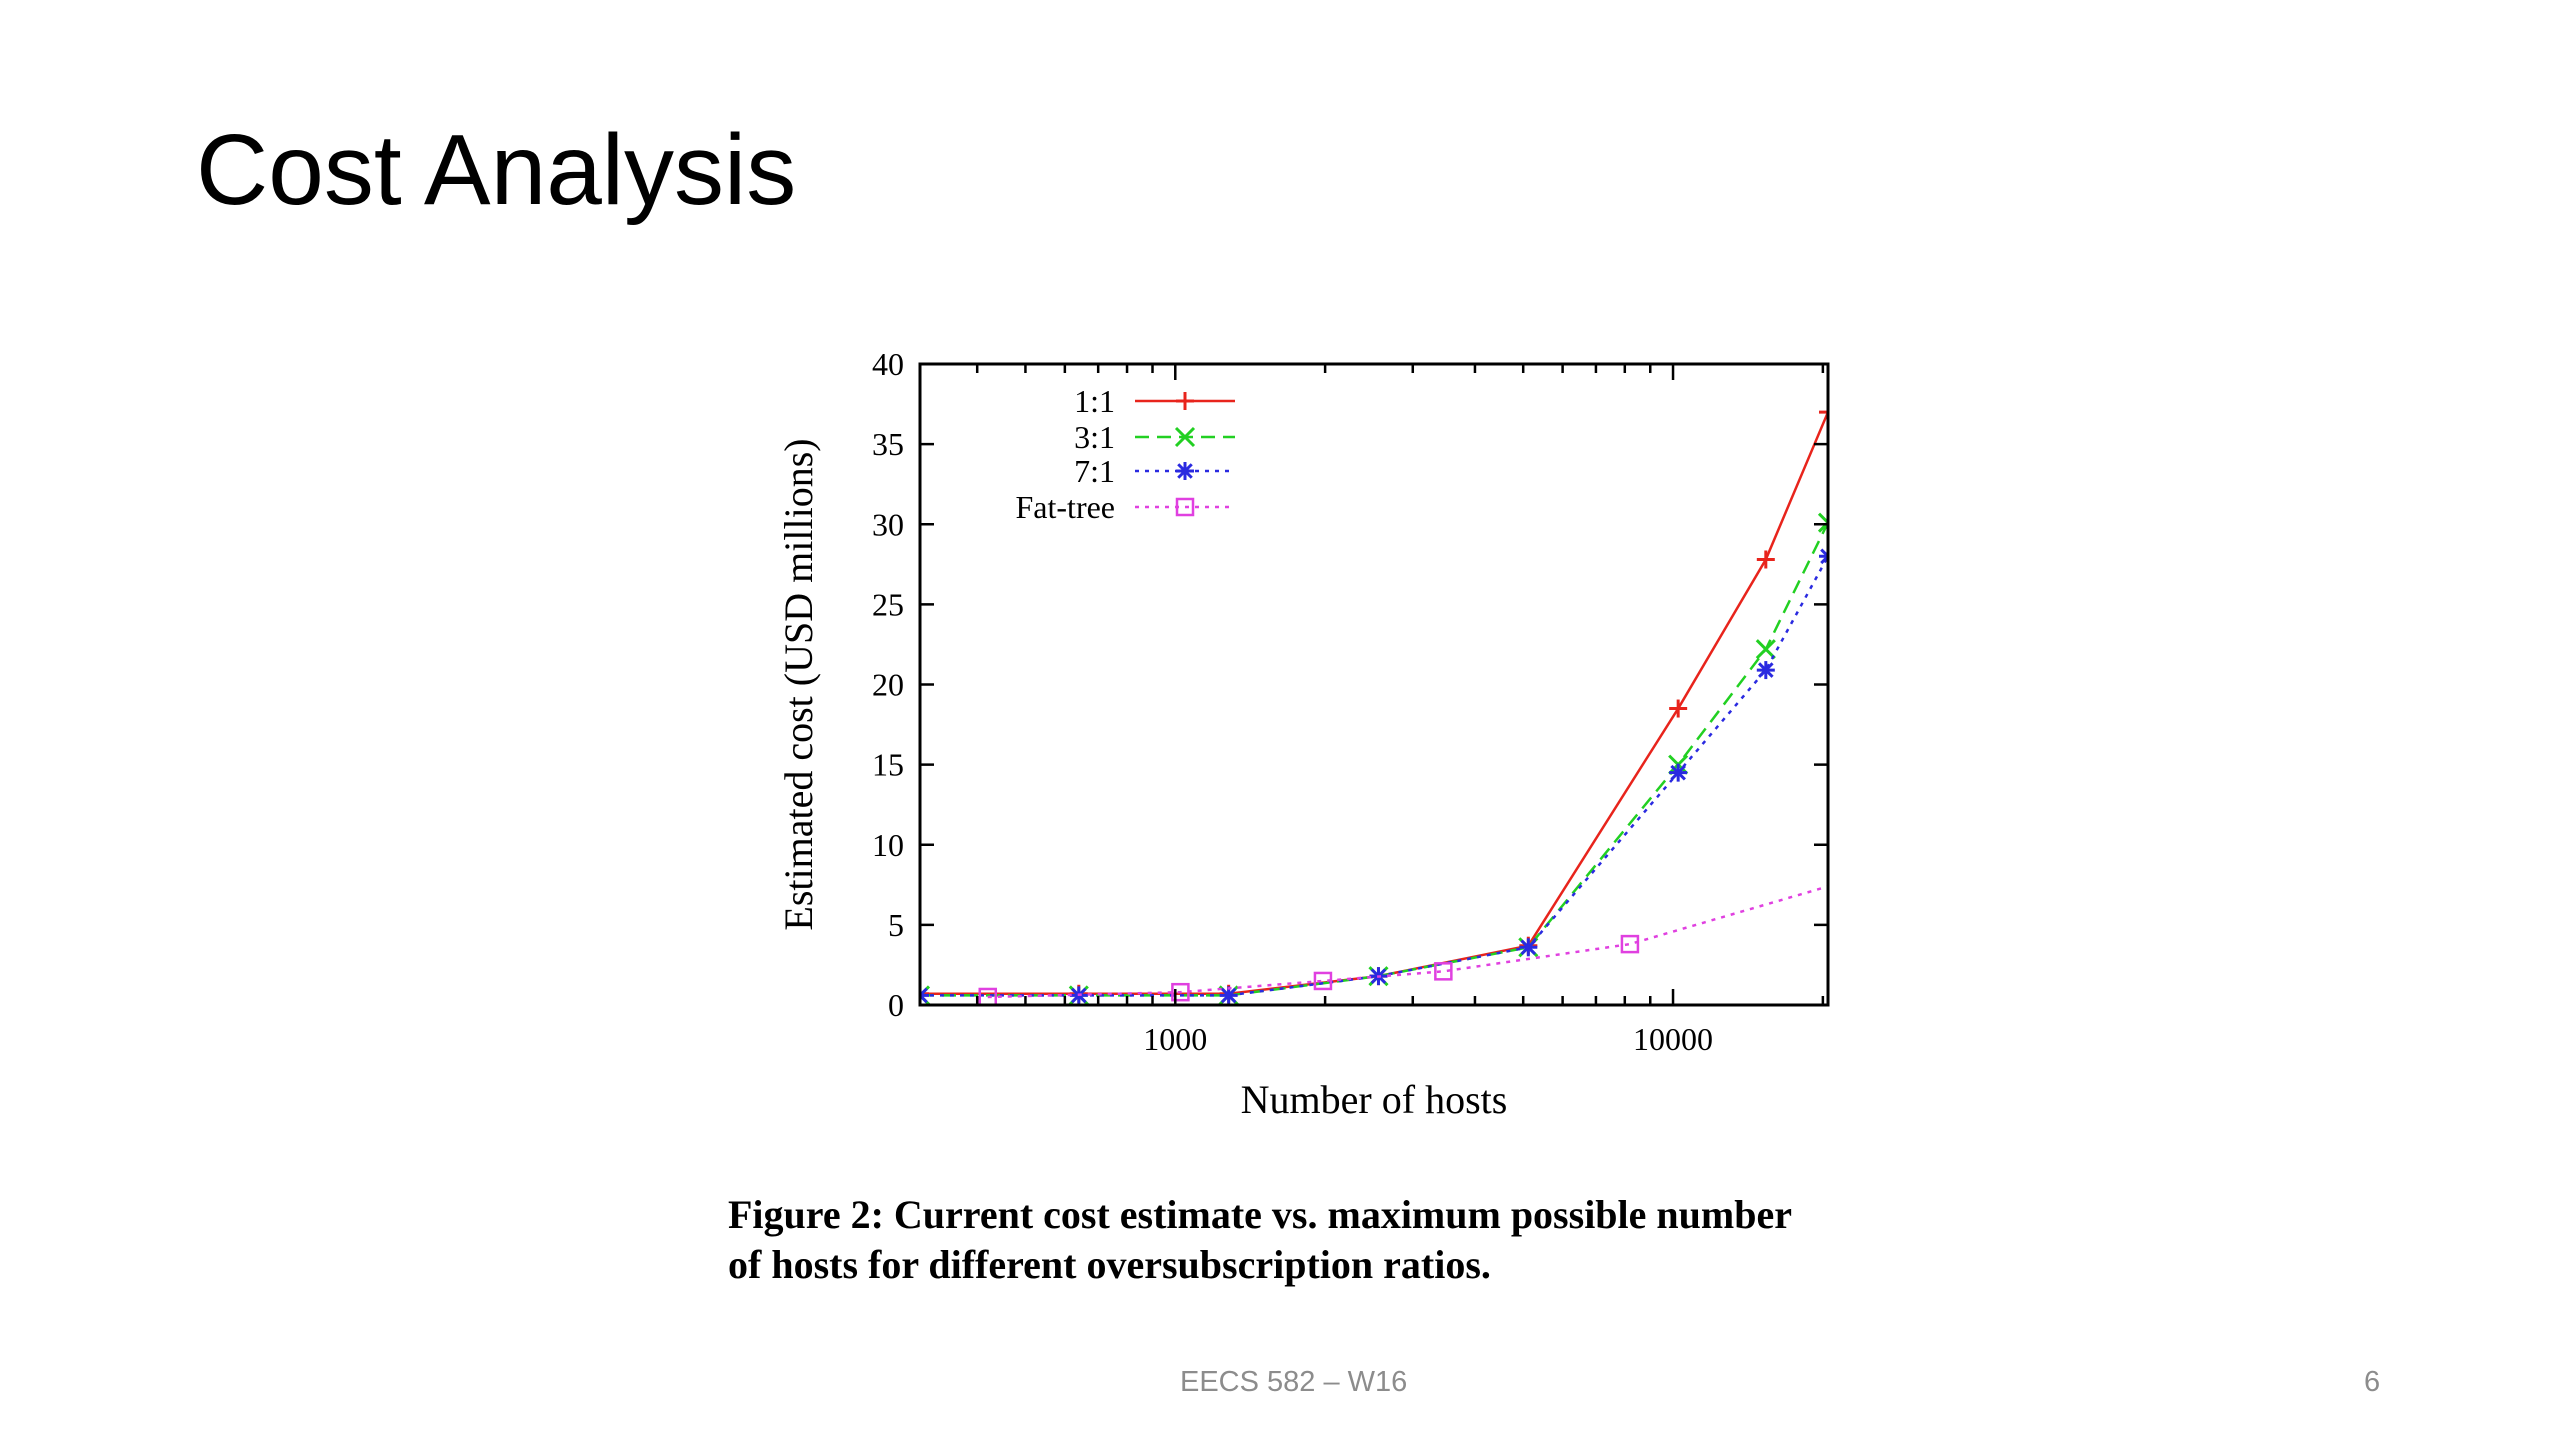 Image resolution: width=2560 pixels, height=1440 pixels. I want to click on y-tick-label: 40, so click(888, 364).